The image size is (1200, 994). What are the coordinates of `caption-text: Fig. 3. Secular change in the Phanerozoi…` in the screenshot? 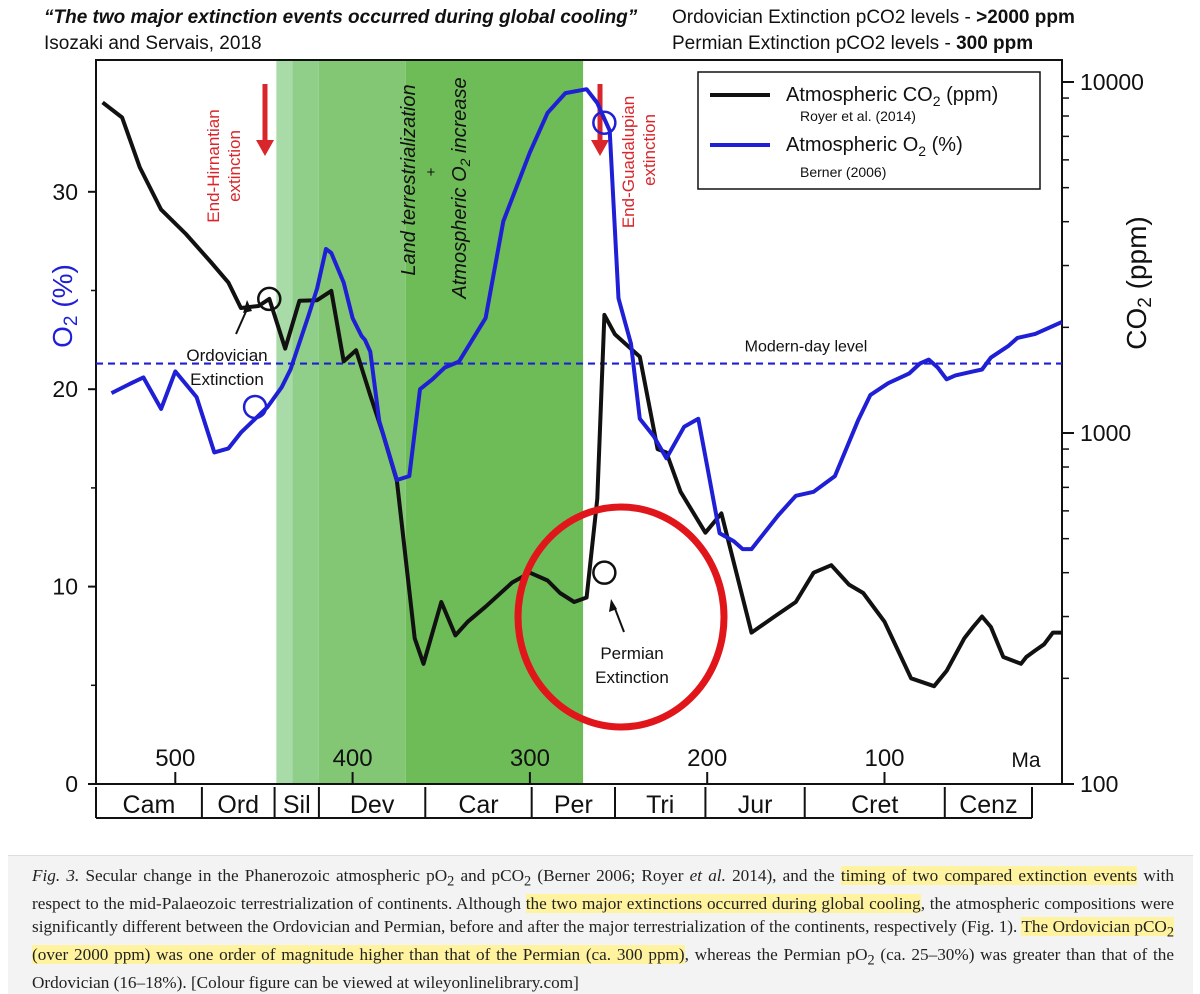 It's located at (603, 929).